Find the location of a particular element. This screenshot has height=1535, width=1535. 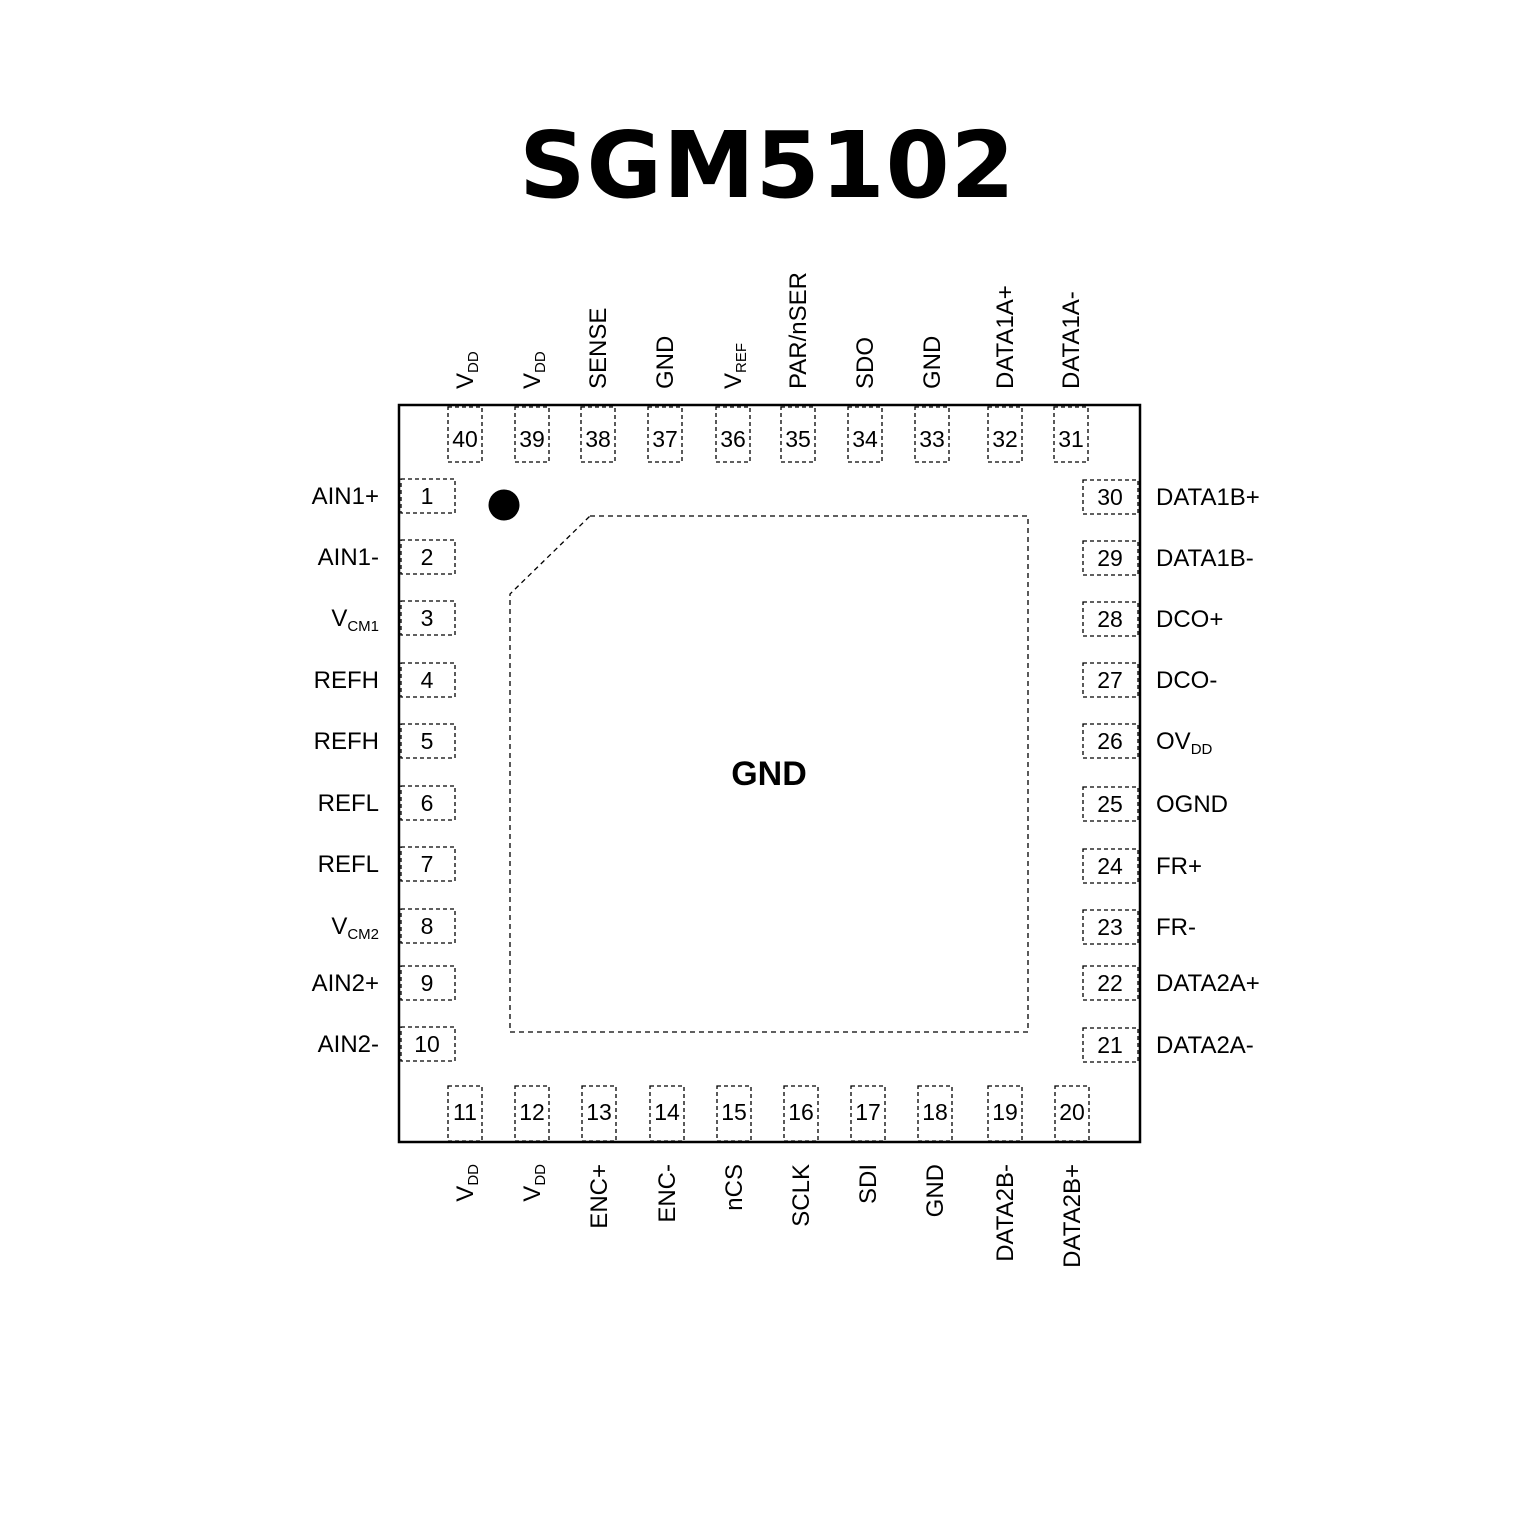

pin-label: DCO+ is located at coordinates (1189, 619).